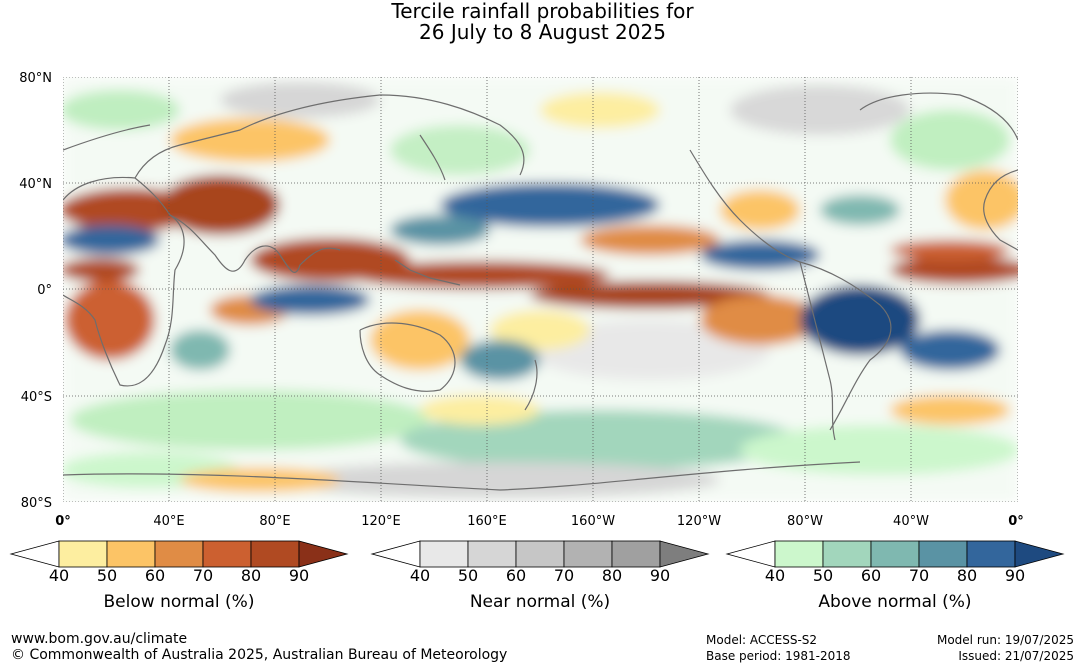  Describe the element at coordinates (762, 640) in the screenshot. I see `footer-model: Model: ACCESS-S2` at that location.